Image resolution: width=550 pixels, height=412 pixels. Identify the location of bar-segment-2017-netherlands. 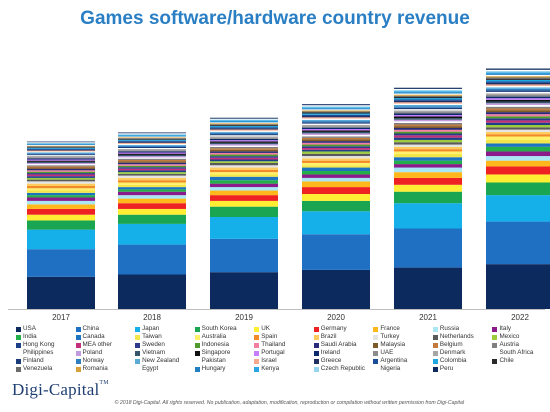
(61, 180).